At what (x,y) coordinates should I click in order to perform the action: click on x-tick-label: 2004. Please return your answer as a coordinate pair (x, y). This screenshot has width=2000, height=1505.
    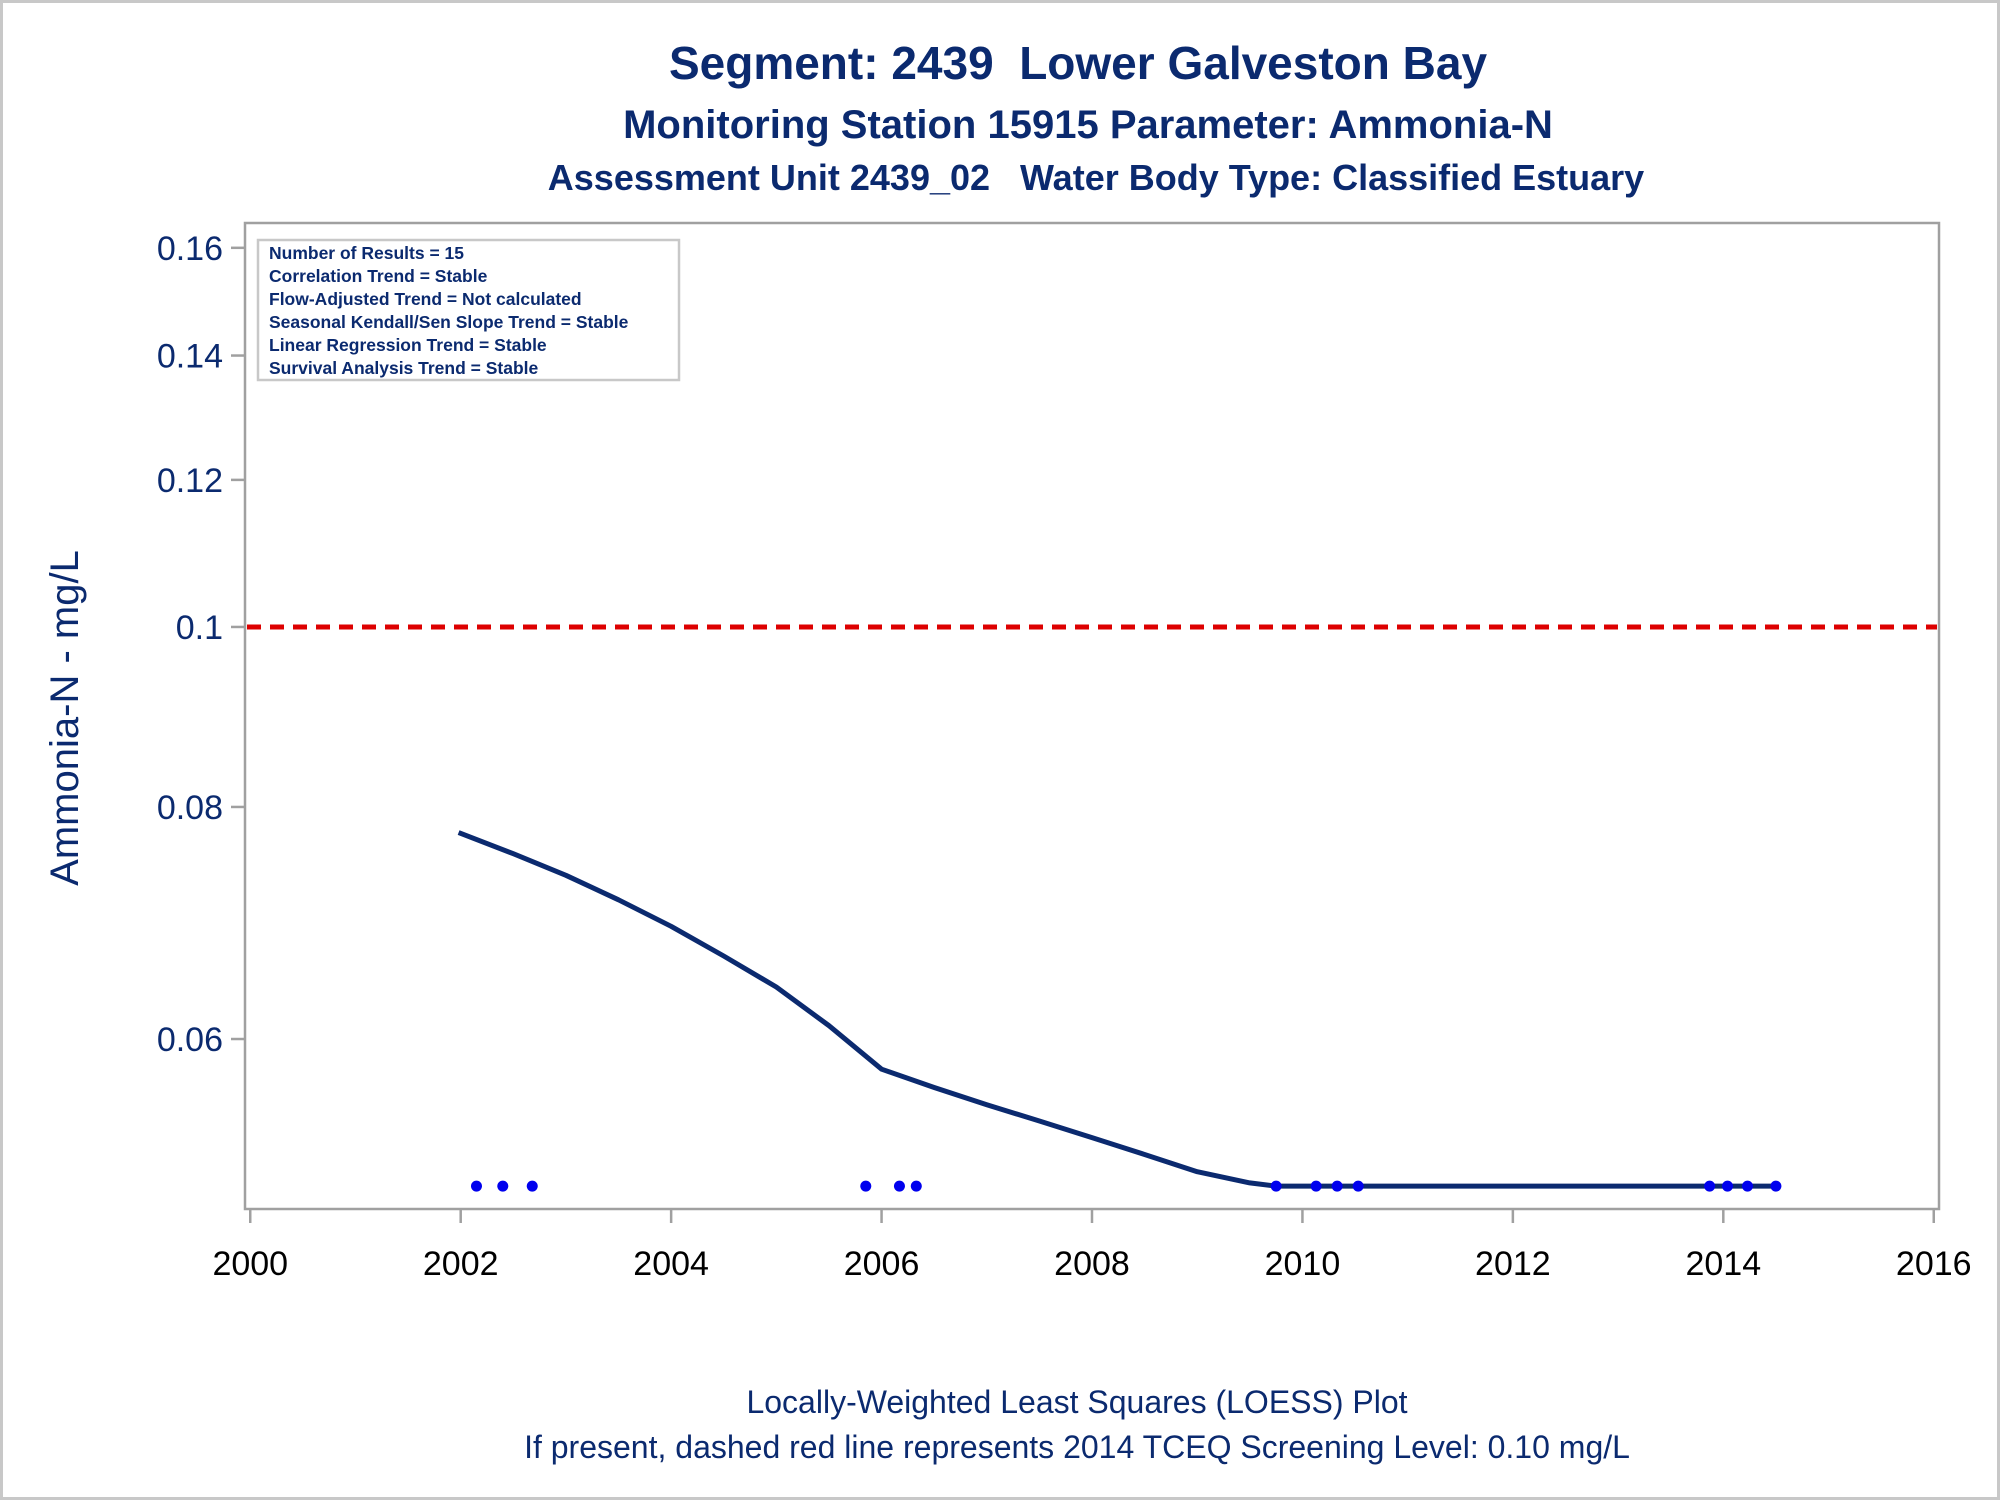
    Looking at the image, I should click on (671, 1264).